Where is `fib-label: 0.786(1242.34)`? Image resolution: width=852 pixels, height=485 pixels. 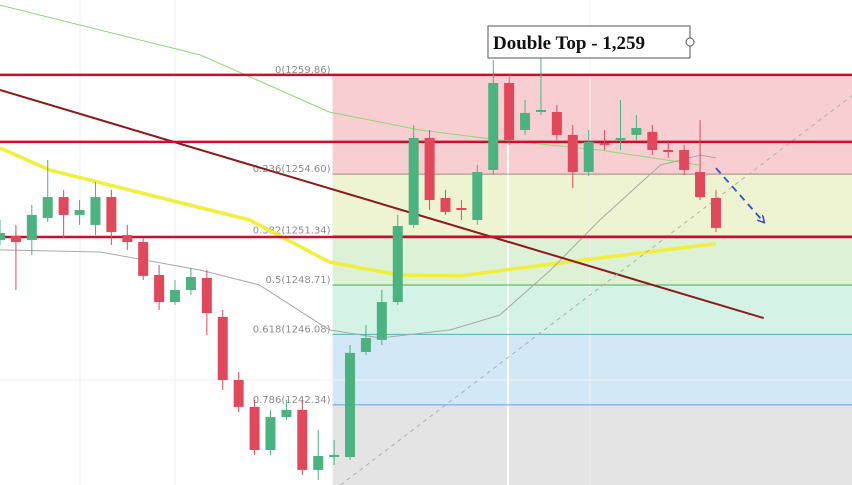
fib-label: 0.786(1242.34) is located at coordinates (292, 400).